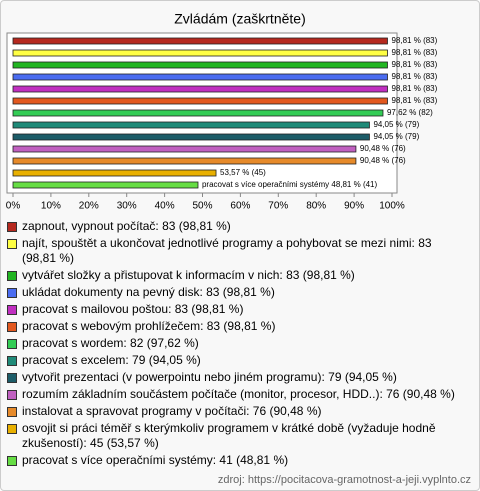  I want to click on x-tick-label: 100%, so click(392, 206).